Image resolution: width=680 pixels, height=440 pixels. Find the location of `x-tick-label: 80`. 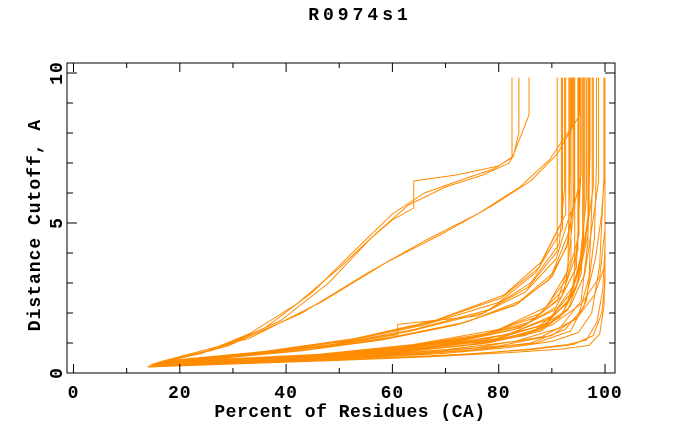

x-tick-label: 80 is located at coordinates (499, 394).